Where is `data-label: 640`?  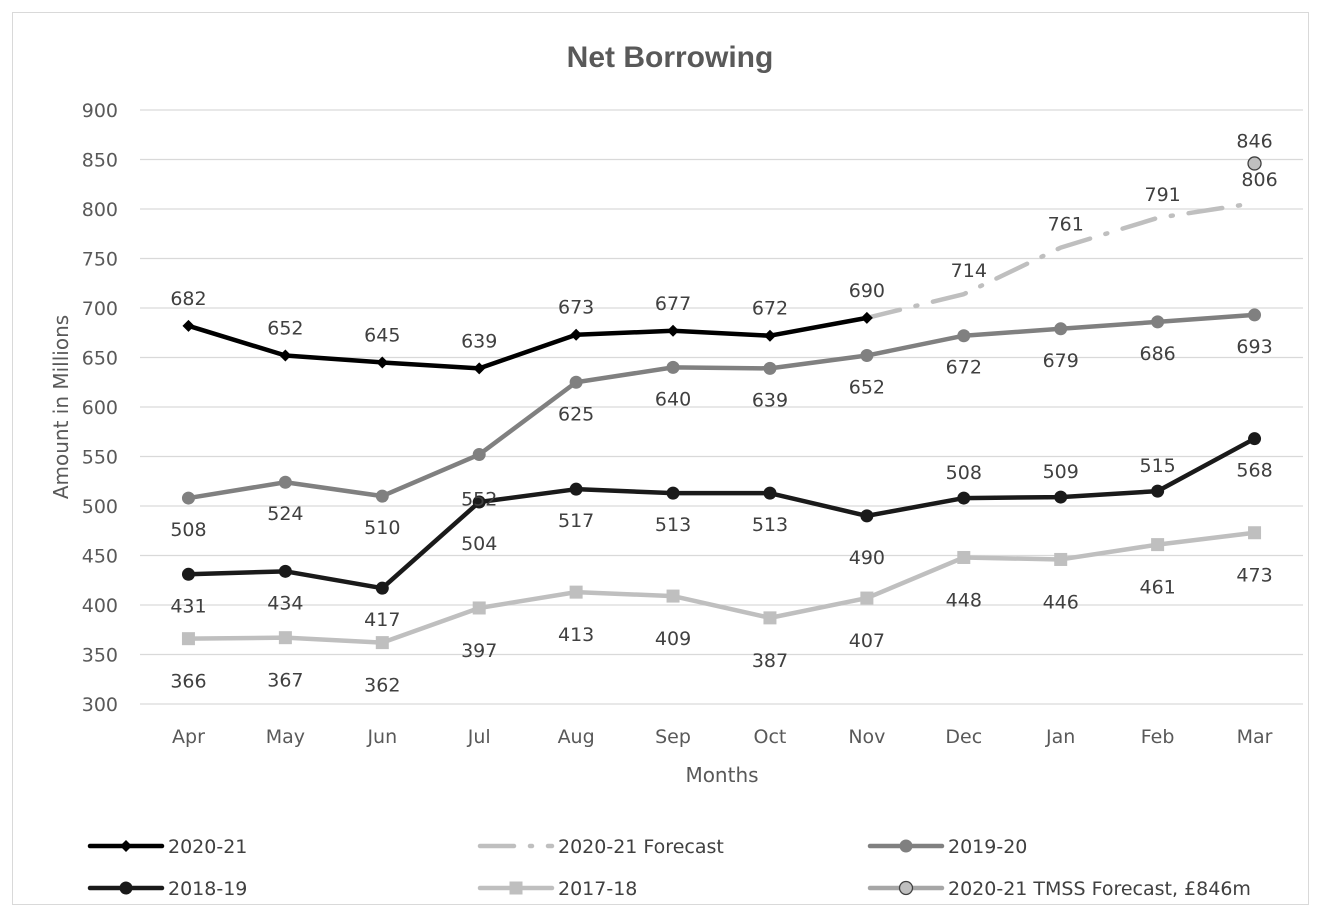 data-label: 640 is located at coordinates (673, 399).